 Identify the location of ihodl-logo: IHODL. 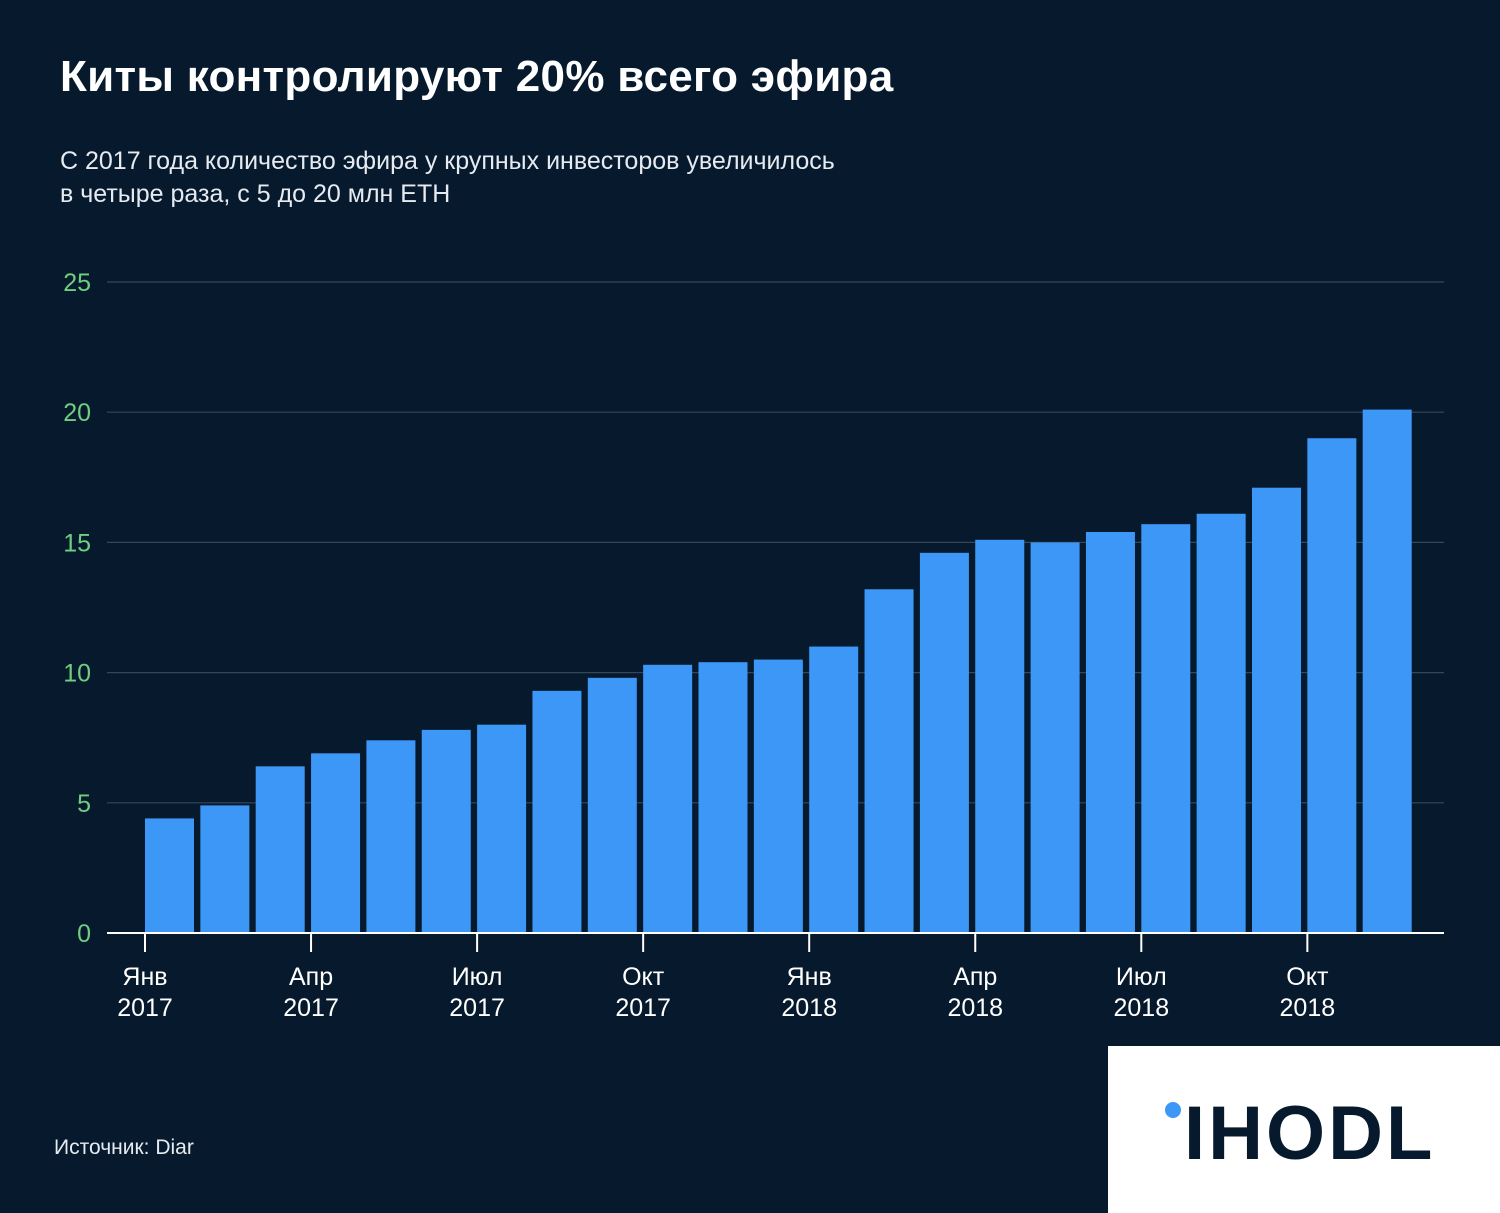
(1304, 1129).